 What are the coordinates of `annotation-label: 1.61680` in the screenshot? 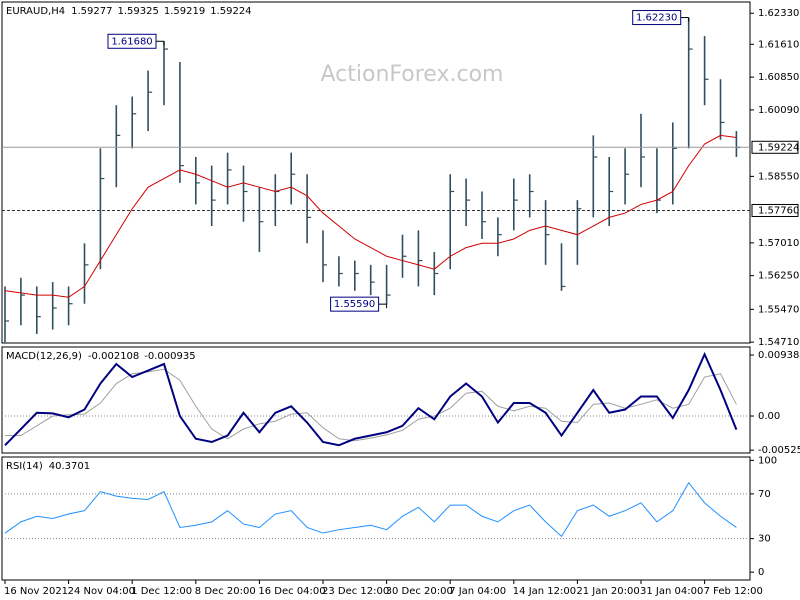 It's located at (131, 41).